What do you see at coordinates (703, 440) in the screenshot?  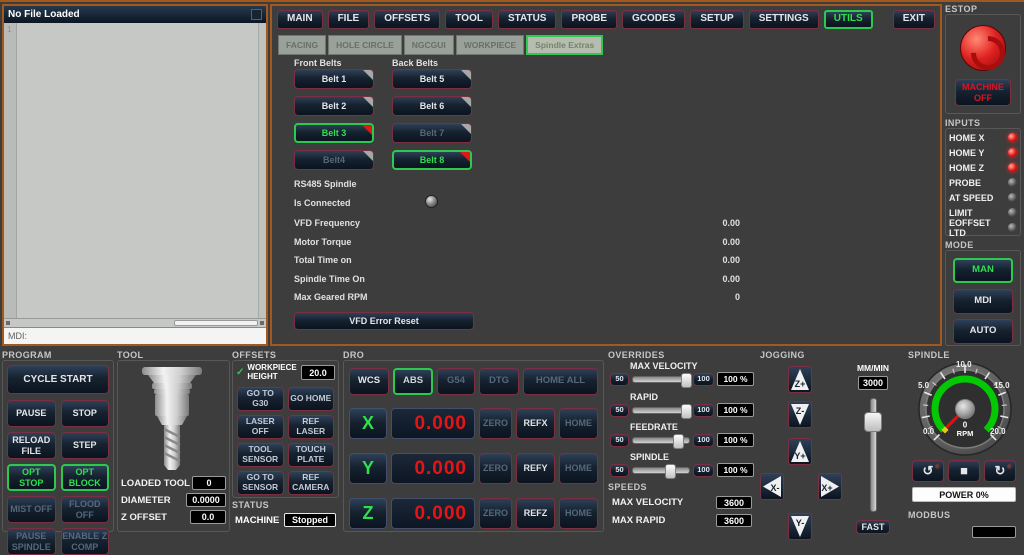 I see `feedrate-max-button: 100` at bounding box center [703, 440].